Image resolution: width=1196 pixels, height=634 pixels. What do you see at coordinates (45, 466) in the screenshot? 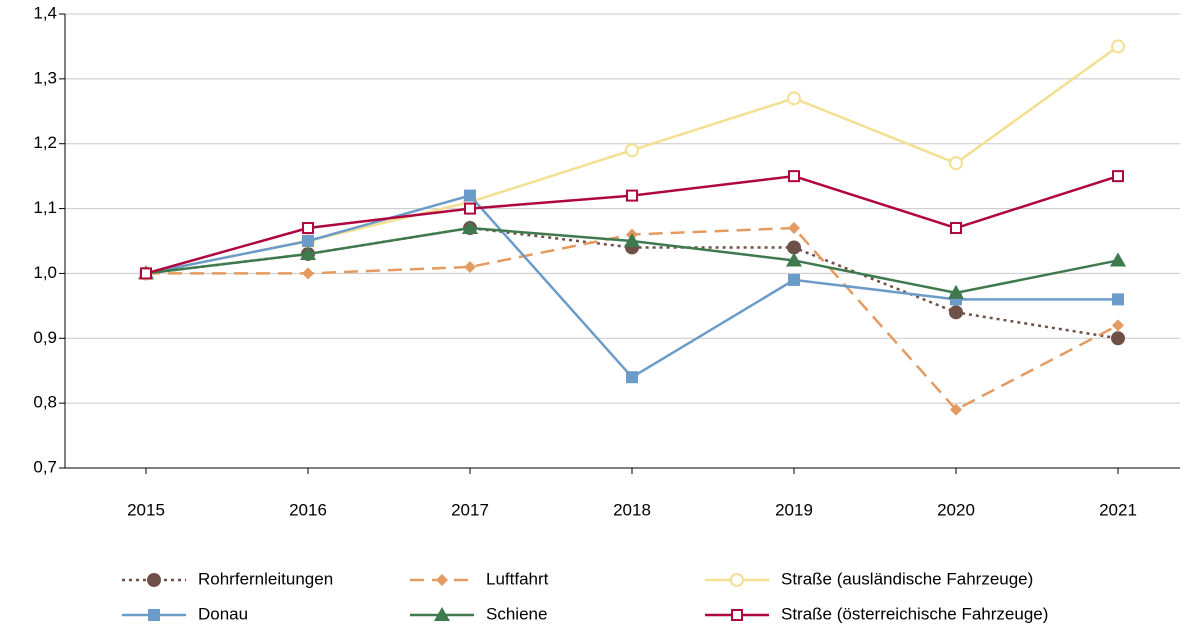
I see `y-tick-label: 0,7` at bounding box center [45, 466].